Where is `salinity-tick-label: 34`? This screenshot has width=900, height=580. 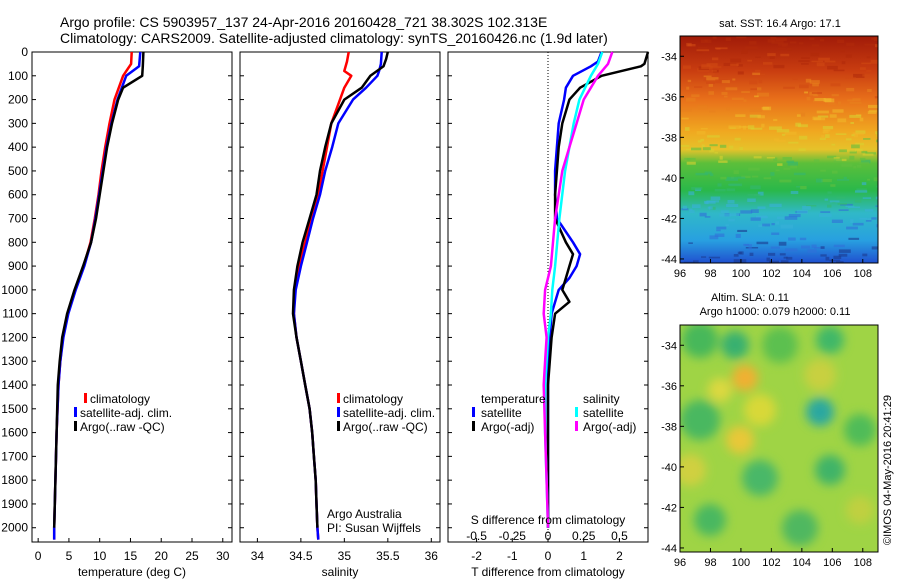 salinity-tick-label: 34 is located at coordinates (258, 556).